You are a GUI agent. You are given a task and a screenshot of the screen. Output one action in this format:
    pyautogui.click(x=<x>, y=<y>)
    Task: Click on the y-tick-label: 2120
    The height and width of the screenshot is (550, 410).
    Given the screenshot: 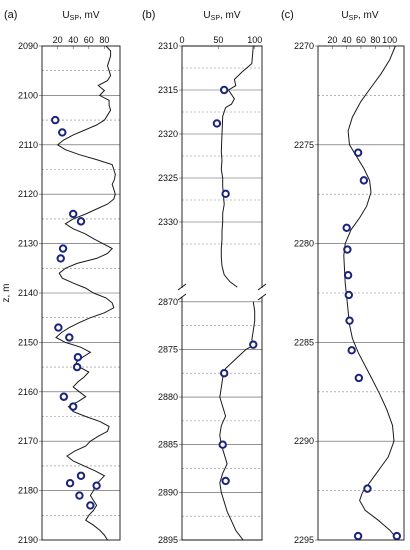 What is the action you would take?
    pyautogui.click(x=28, y=194)
    